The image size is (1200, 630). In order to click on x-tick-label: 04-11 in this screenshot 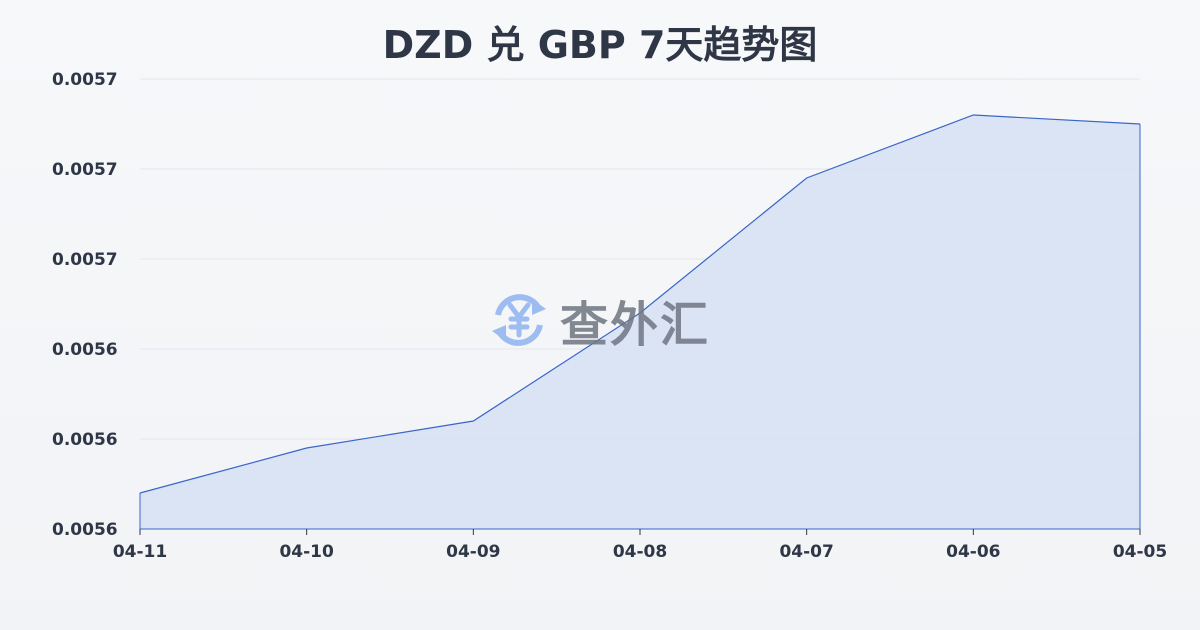, I will do `click(140, 552)`.